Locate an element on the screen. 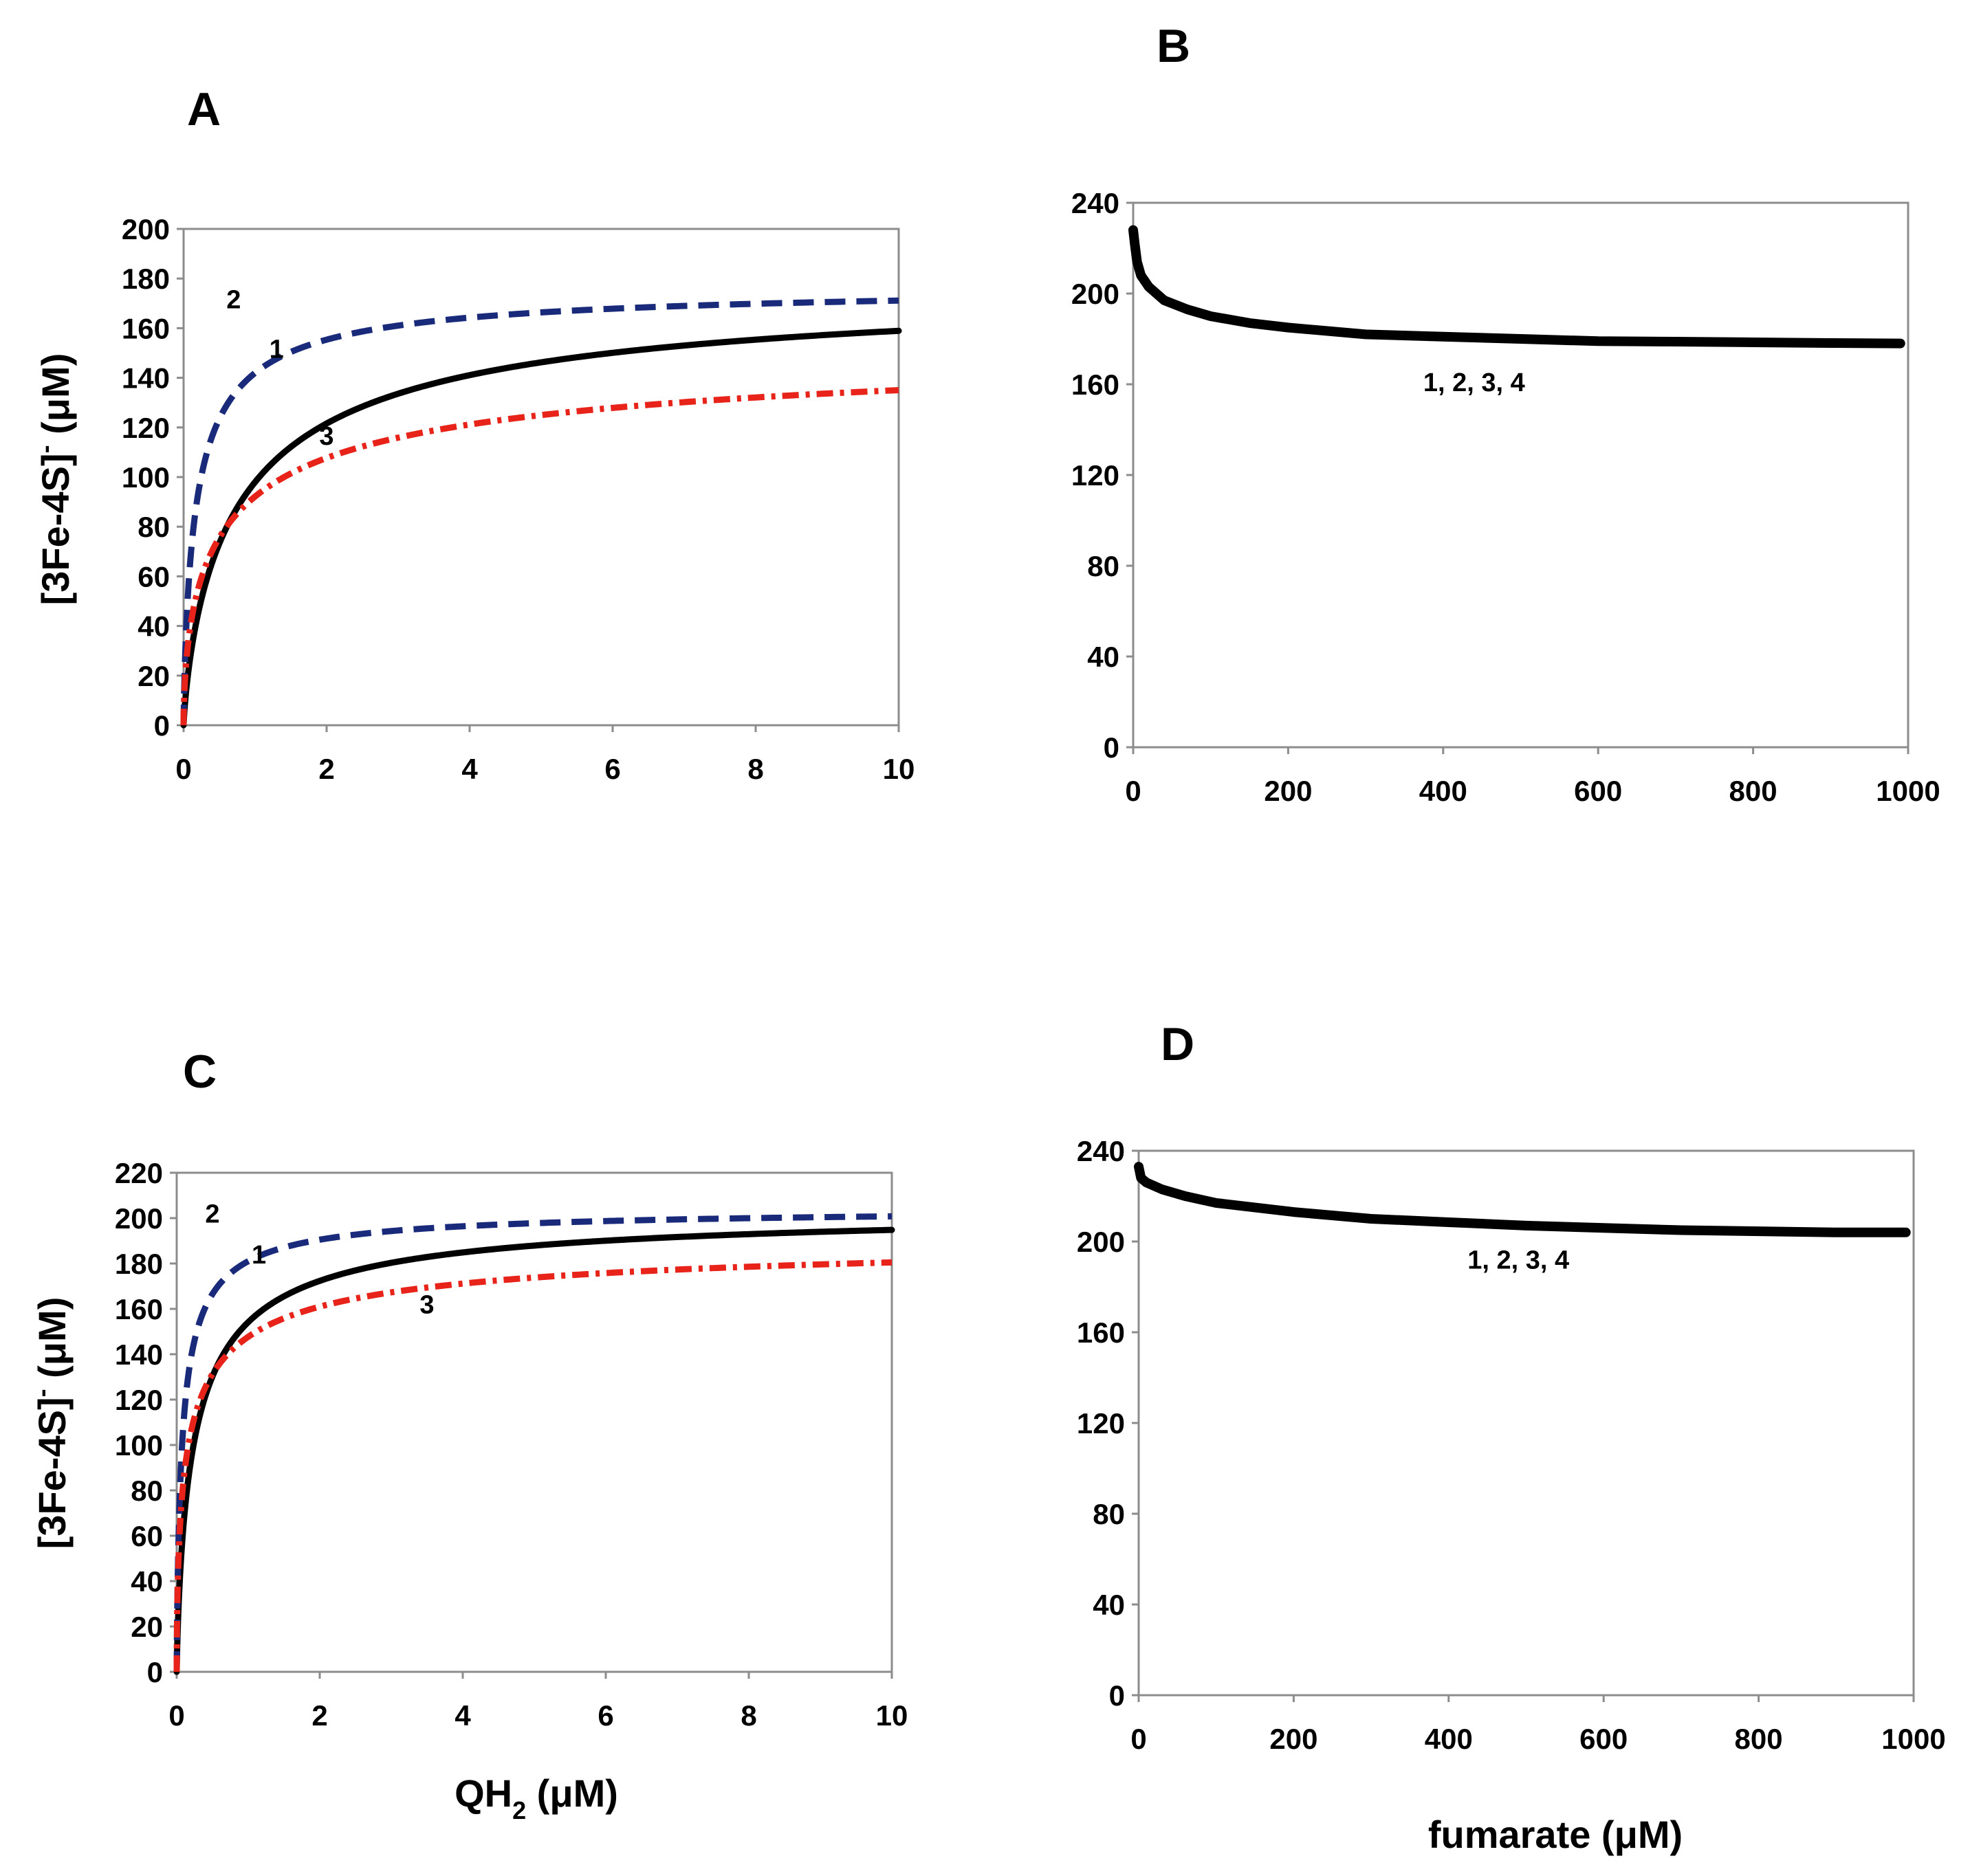 The height and width of the screenshot is (1876, 1970). panel-a-letter: A is located at coordinates (204, 109).